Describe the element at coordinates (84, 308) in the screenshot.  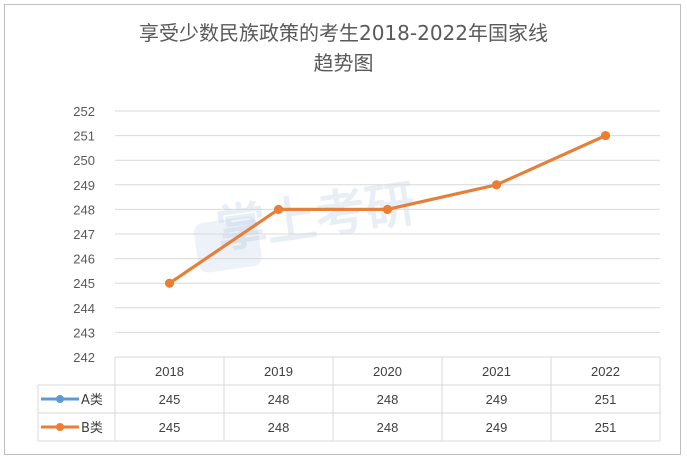
I see `y-tick-label: 244` at that location.